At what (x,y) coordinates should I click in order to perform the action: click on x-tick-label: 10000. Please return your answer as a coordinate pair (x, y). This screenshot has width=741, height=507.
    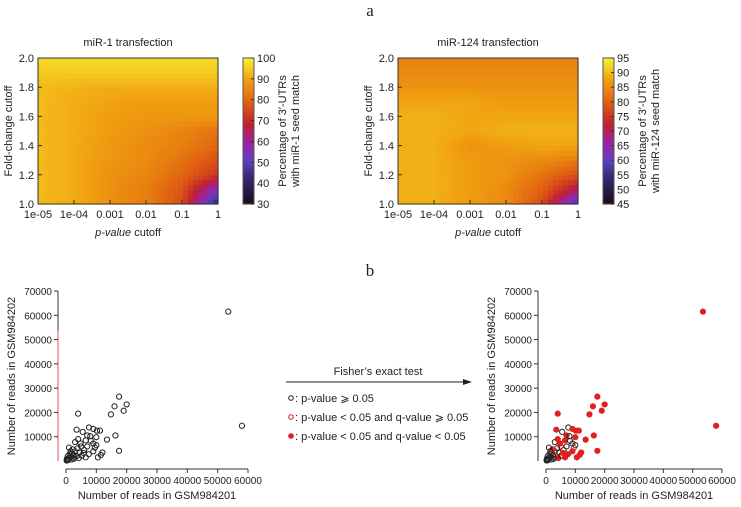
    Looking at the image, I should click on (96, 481).